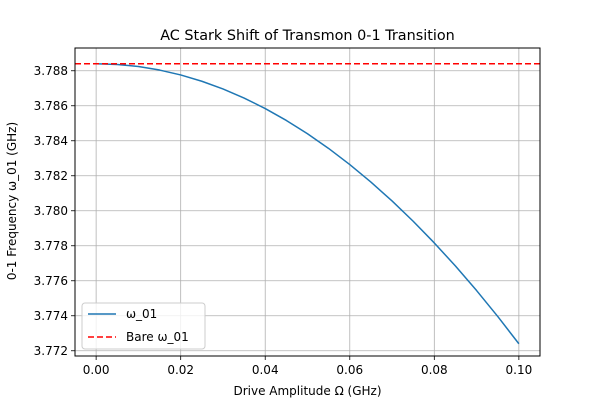  Describe the element at coordinates (519, 370) in the screenshot. I see `x-tick-label: 0.10` at that location.